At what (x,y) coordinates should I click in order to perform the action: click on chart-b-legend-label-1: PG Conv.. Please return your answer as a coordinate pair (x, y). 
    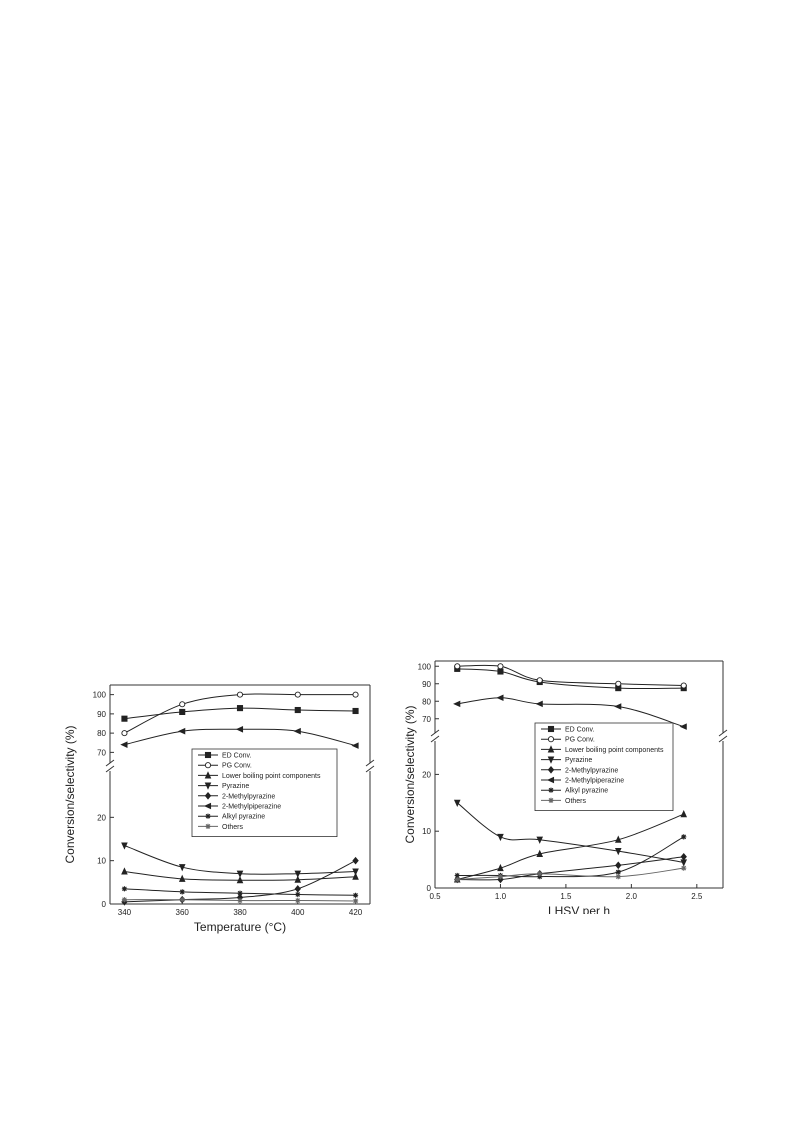
    Looking at the image, I should click on (580, 740).